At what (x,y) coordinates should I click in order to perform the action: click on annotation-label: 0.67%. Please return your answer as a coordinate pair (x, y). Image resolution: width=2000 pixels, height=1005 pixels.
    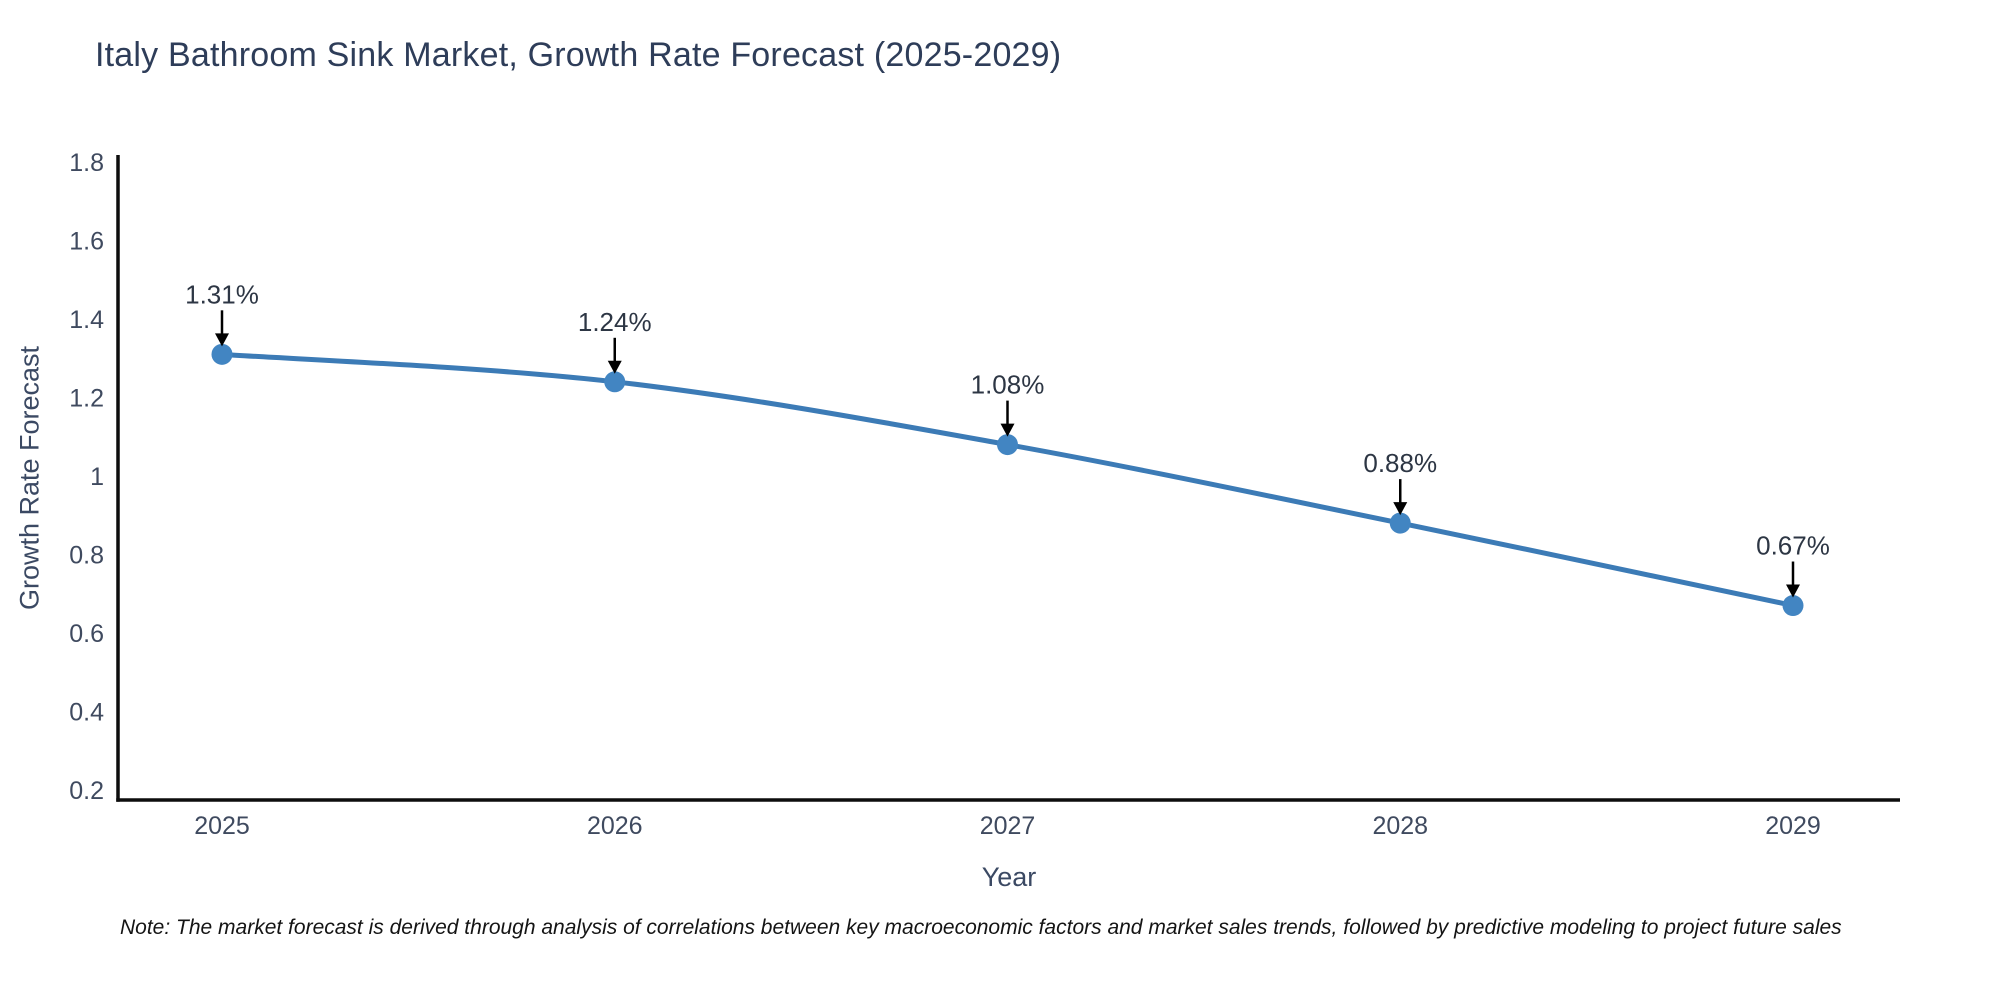
    Looking at the image, I should click on (1793, 546).